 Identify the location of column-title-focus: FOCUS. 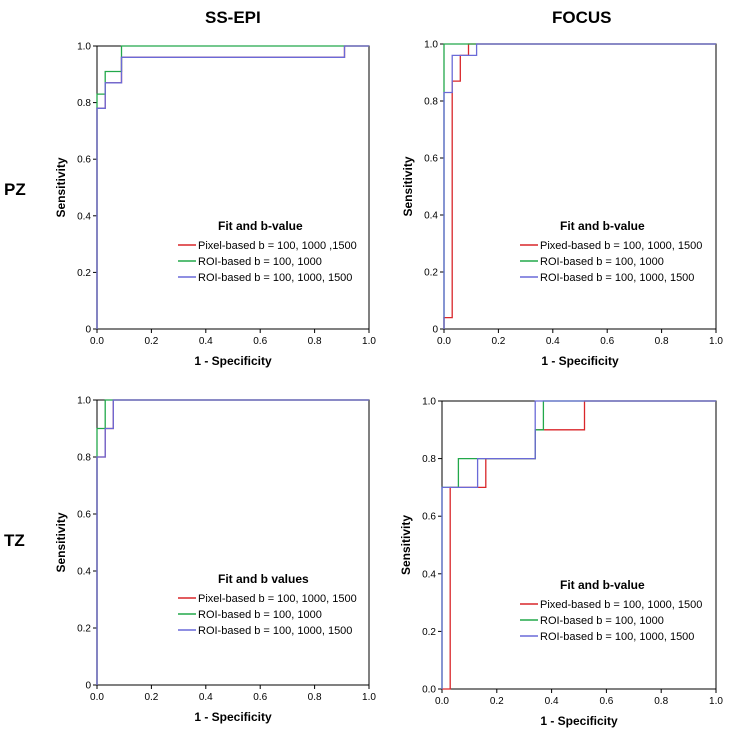
(582, 17).